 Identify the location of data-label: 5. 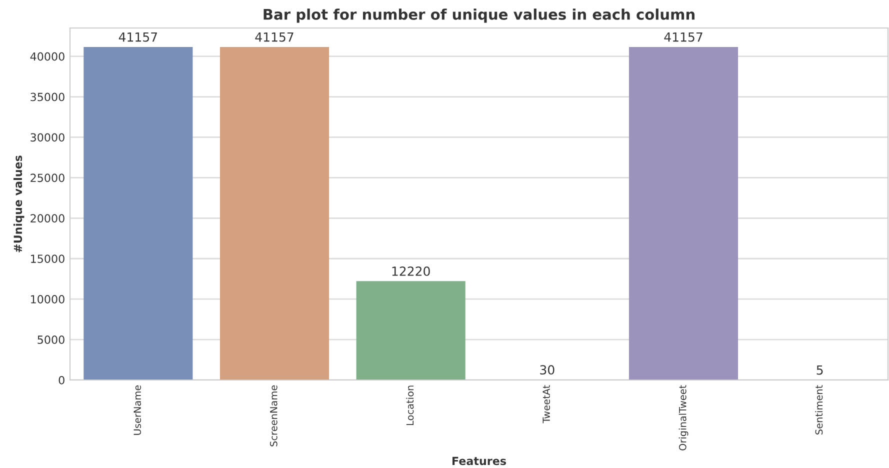
(819, 370).